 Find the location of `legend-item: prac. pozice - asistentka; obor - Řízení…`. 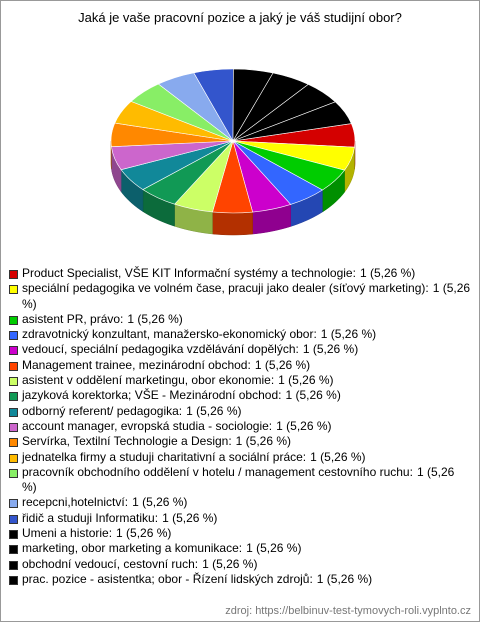

legend-item: prac. pozice - asistentka; obor - Řízení… is located at coordinates (240, 579).